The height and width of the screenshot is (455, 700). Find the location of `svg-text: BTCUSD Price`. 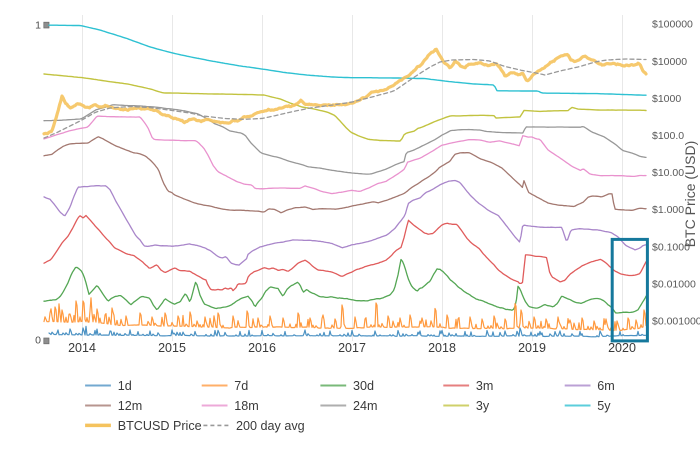

svg-text: BTCUSD Price is located at coordinates (160, 426).